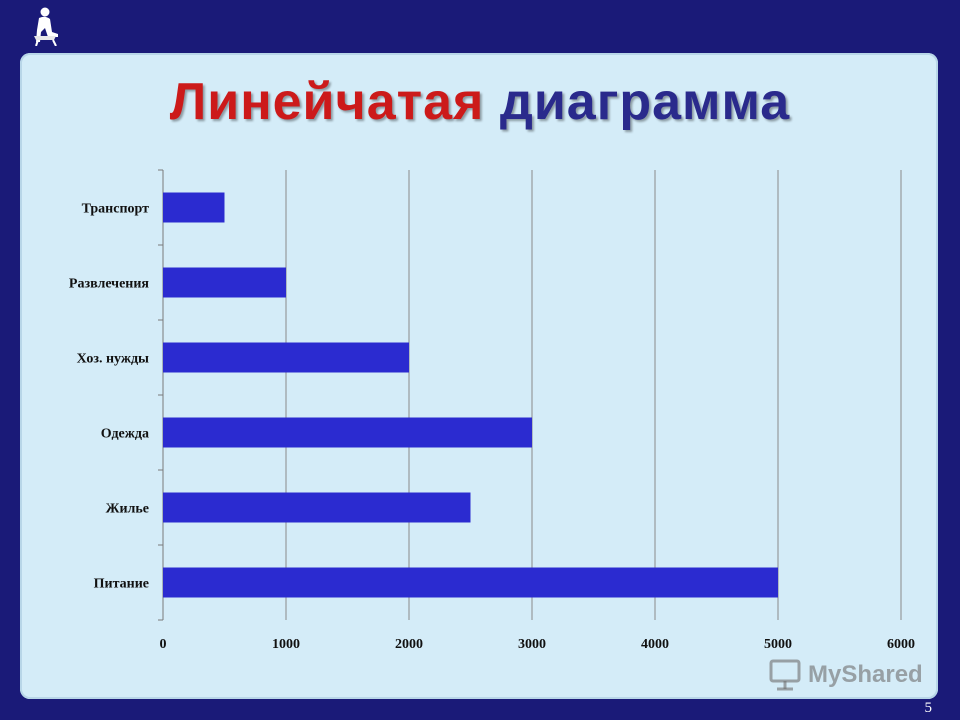 This screenshot has width=960, height=720. What do you see at coordinates (46, 26) in the screenshot?
I see `seated-figure-icon` at bounding box center [46, 26].